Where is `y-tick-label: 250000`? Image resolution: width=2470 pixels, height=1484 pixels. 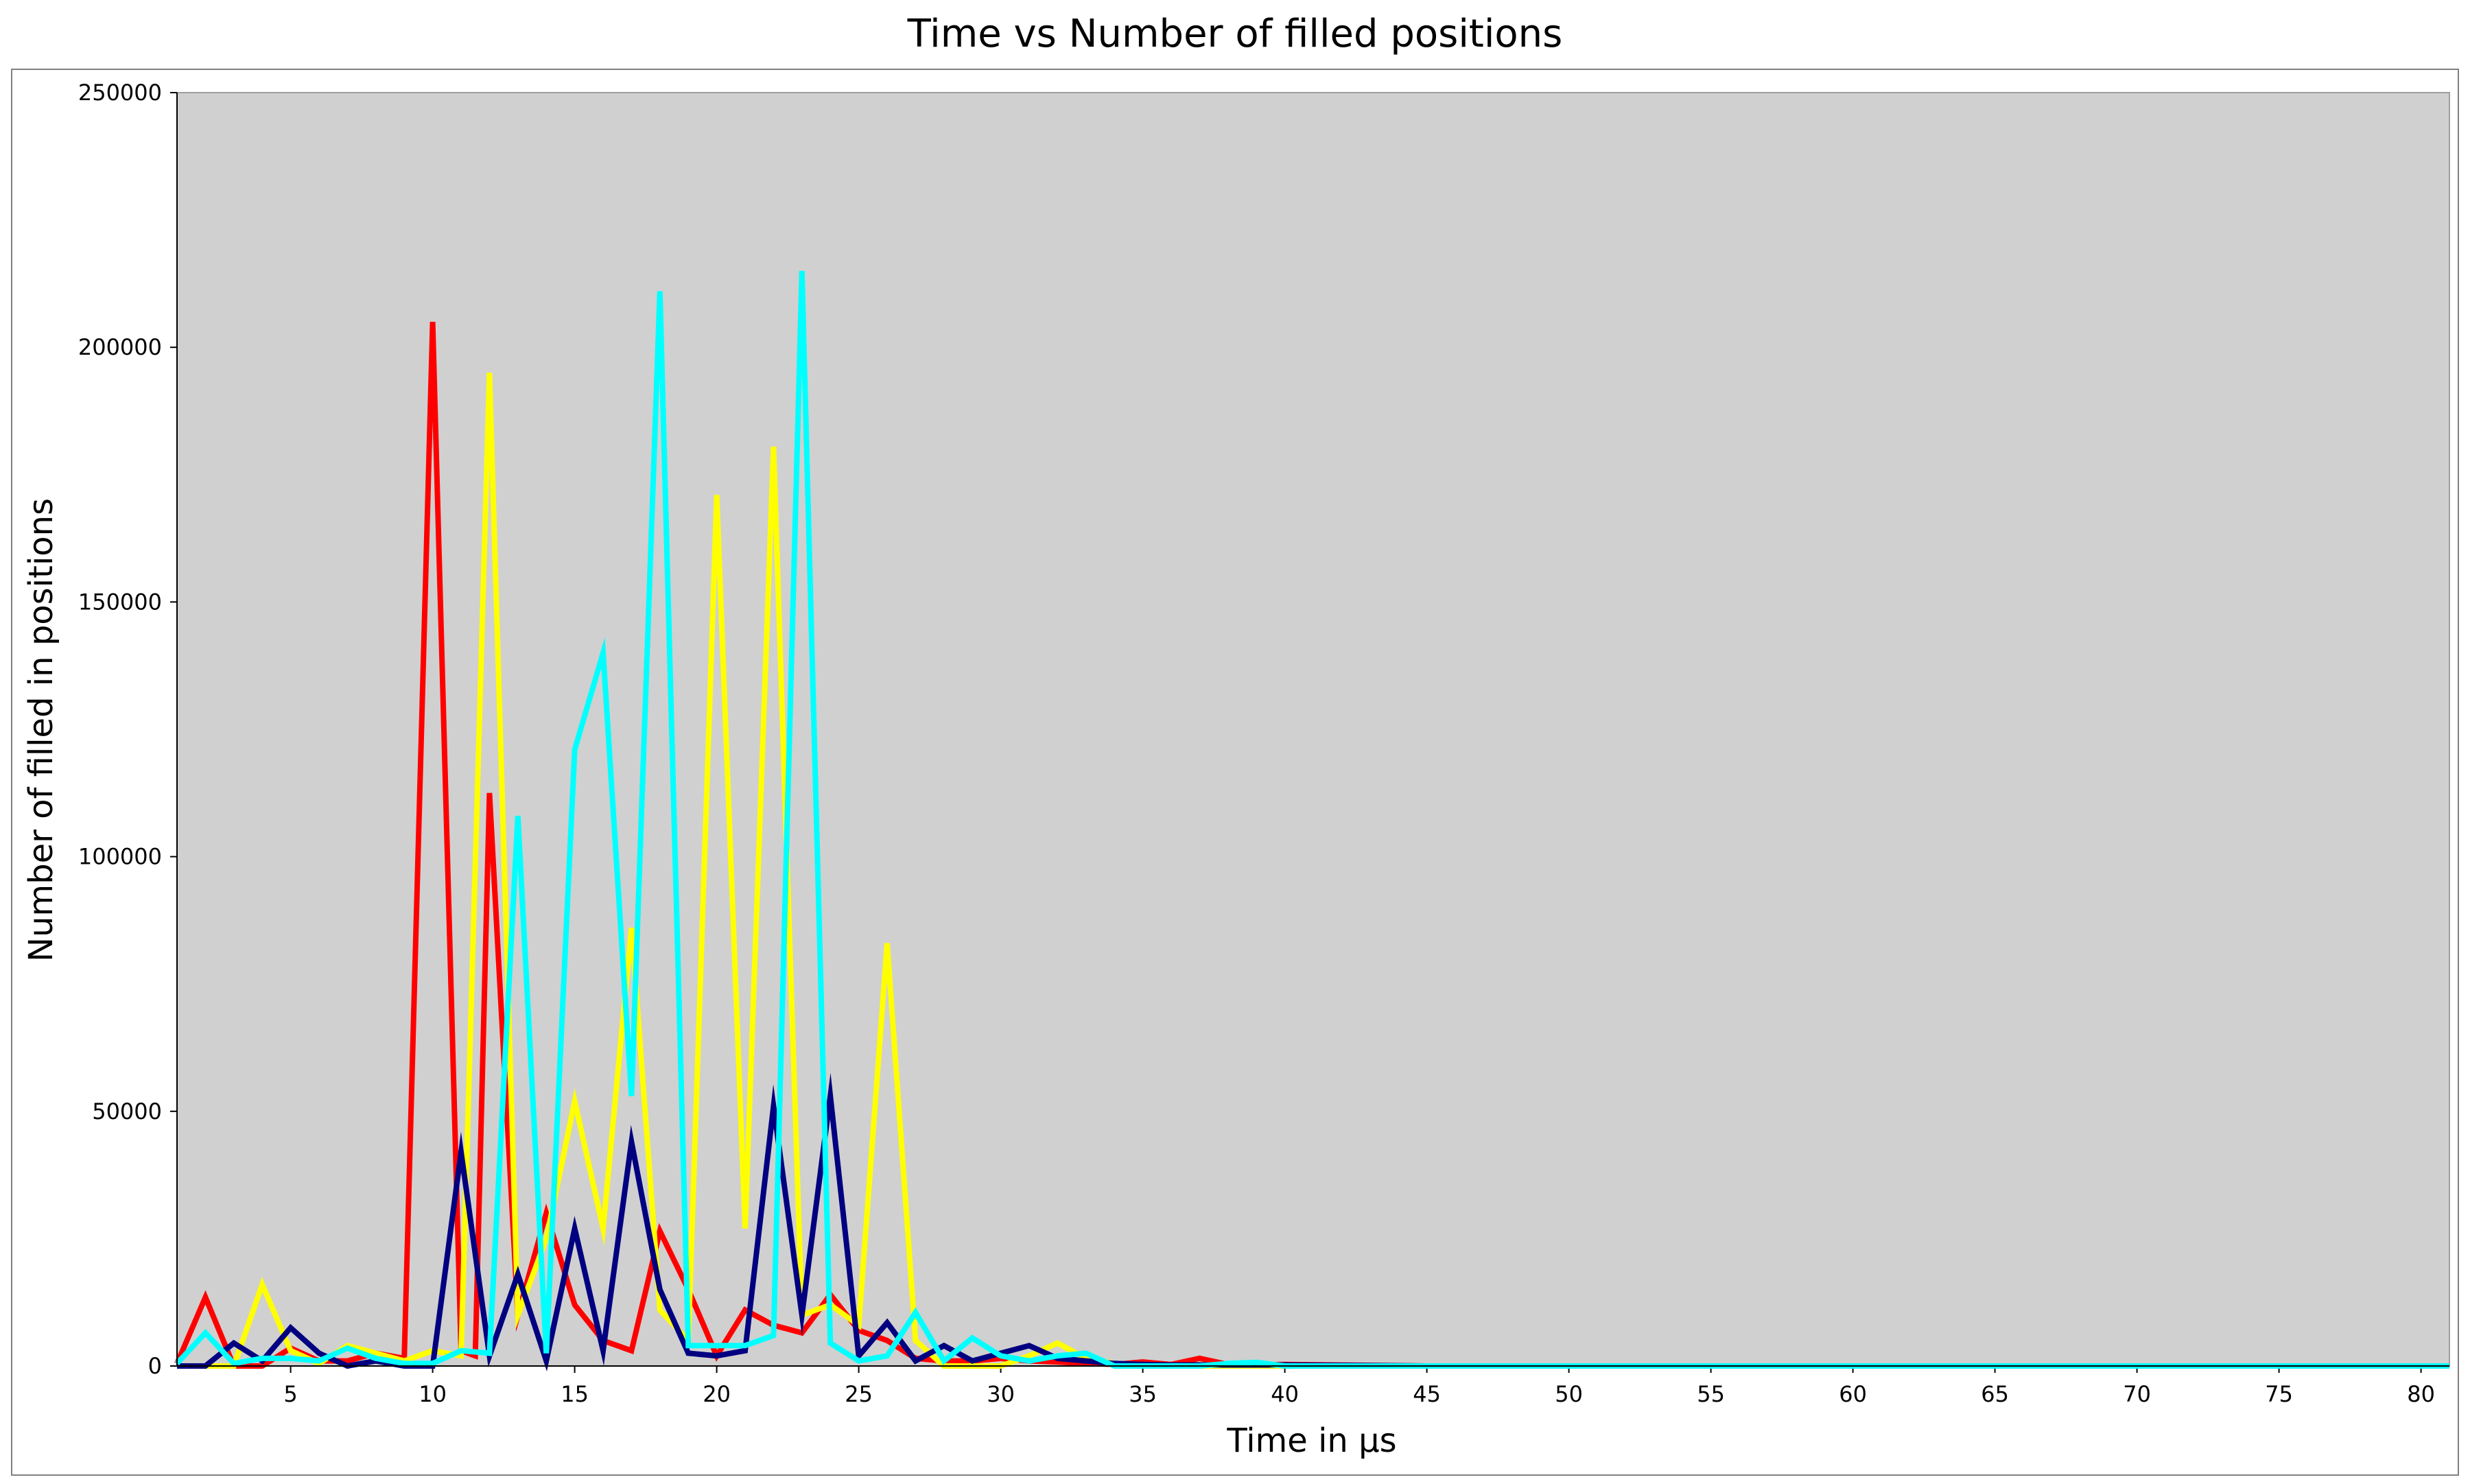 y-tick-label: 250000 is located at coordinates (120, 93).